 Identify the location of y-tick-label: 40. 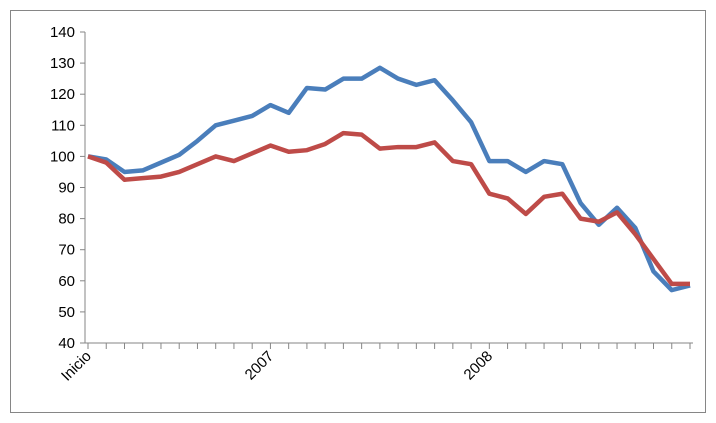
(66, 343).